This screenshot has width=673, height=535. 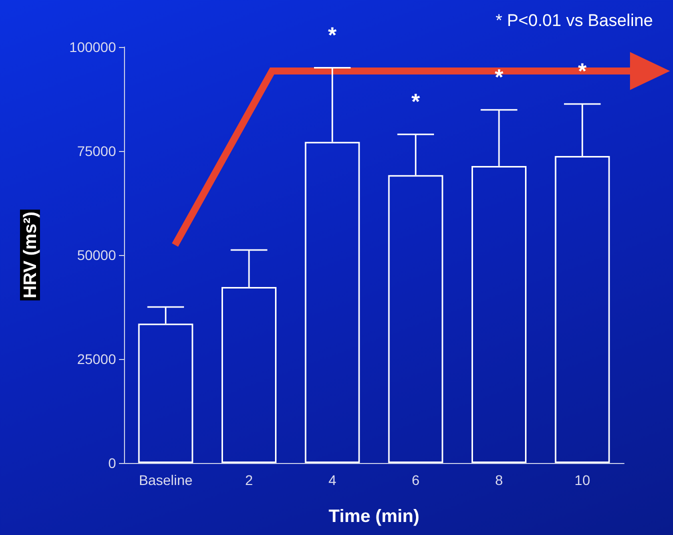 What do you see at coordinates (96, 255) in the screenshot?
I see `y-tick-label: 50000` at bounding box center [96, 255].